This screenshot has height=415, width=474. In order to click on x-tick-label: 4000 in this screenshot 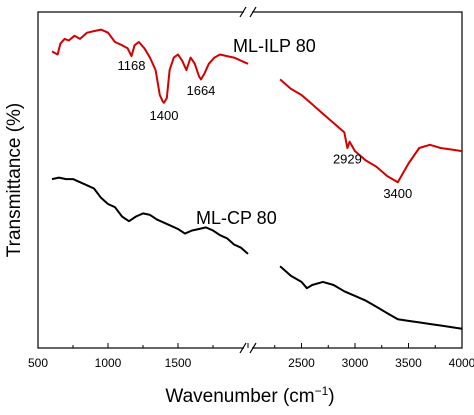, I will do `click(461, 363)`.